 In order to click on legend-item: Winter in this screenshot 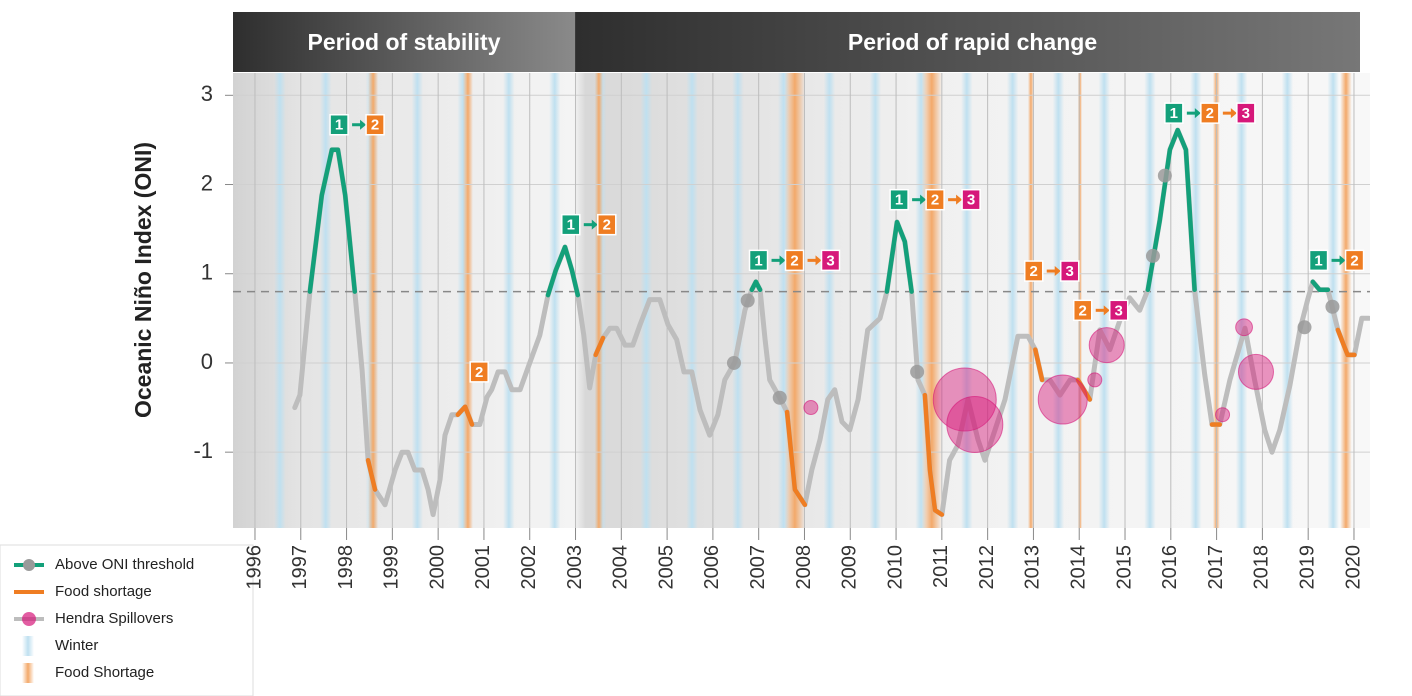, I will do `click(60, 646)`.